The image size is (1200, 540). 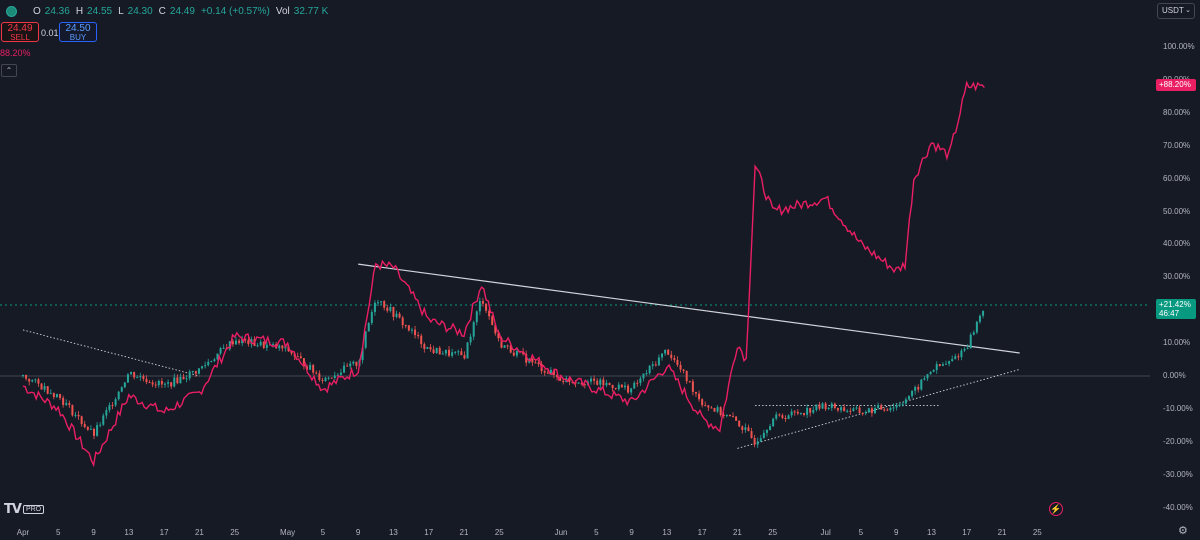 What do you see at coordinates (24, 509) in the screenshot?
I see `tradingview-logo: TV PRO` at bounding box center [24, 509].